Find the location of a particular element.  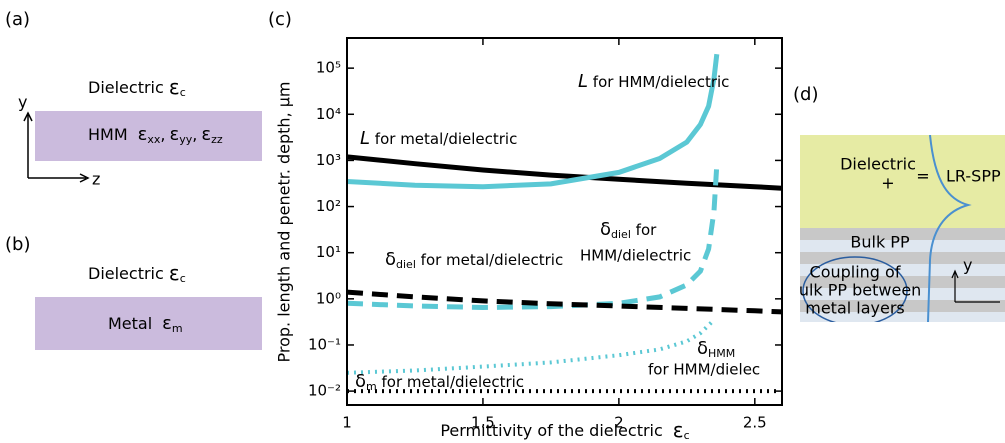

y-tick-label: 10⁻² is located at coordinates (324, 391).